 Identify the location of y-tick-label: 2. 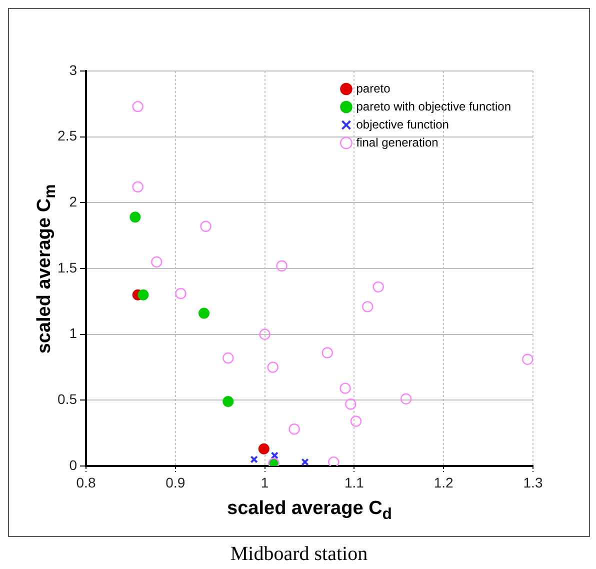
(73, 202).